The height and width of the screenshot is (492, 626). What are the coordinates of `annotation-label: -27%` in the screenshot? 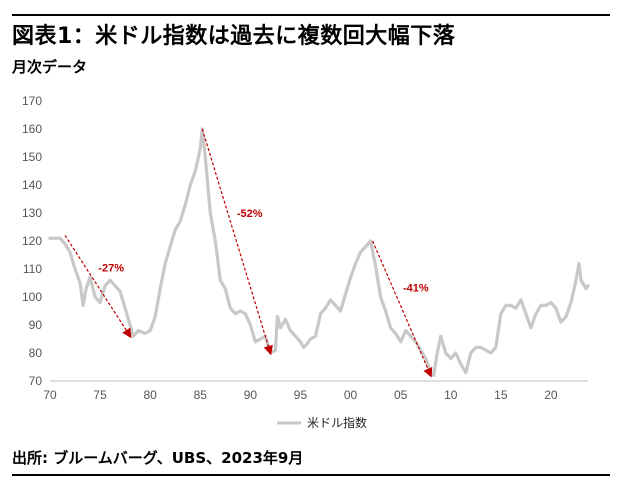 It's located at (111, 269).